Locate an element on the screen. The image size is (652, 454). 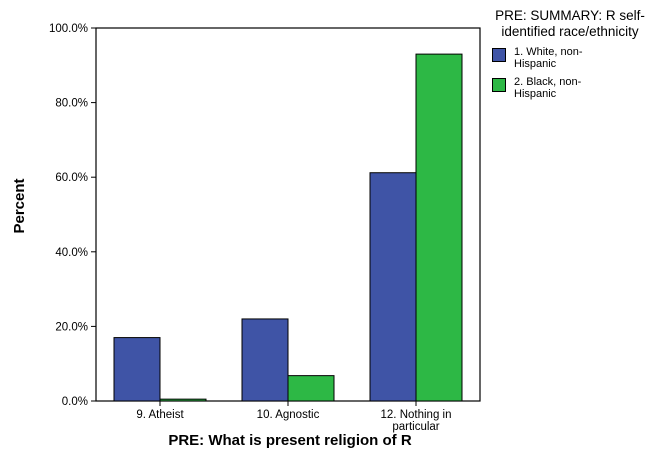
x-axis-title: PRE: What is present religion of R is located at coordinates (290, 440).